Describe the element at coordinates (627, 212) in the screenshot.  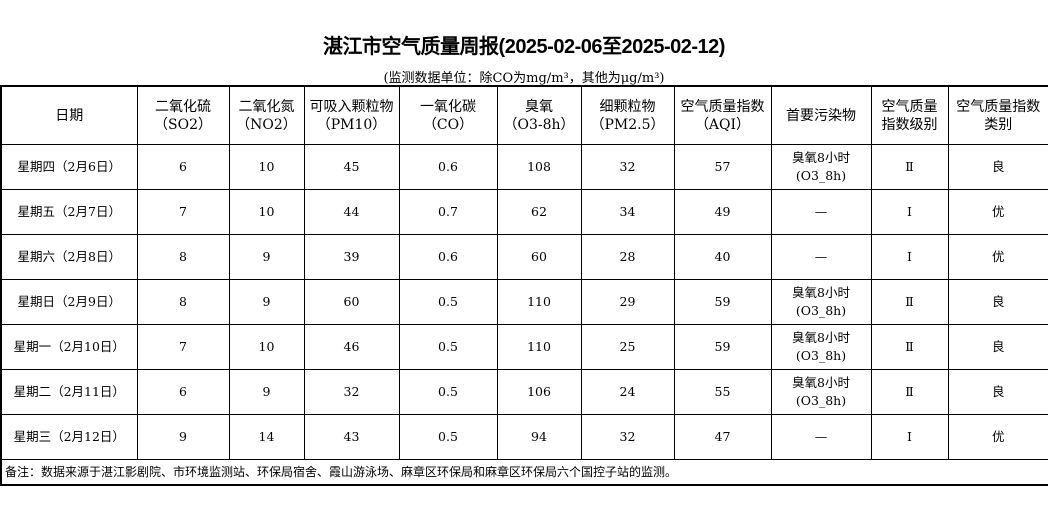
I see `table-cell: 34` at that location.